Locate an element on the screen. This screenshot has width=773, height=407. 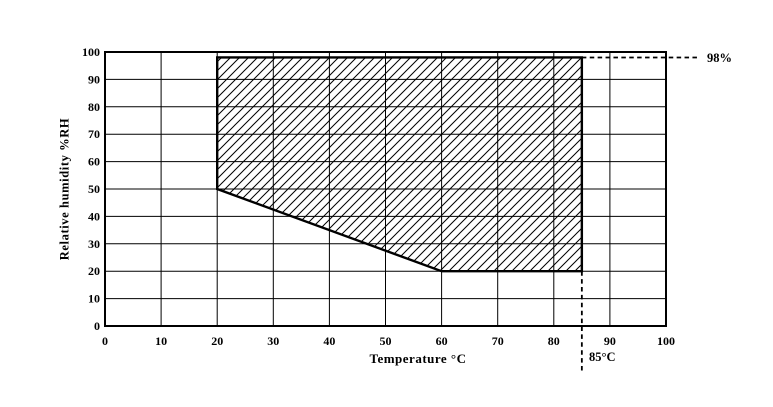
y-tick-label: 100 is located at coordinates (91, 52).